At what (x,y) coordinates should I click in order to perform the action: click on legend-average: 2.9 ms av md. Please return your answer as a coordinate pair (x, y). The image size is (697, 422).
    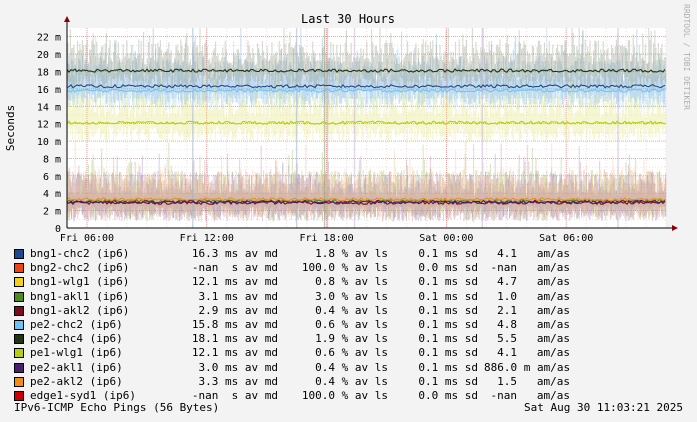
    Looking at the image, I should click on (238, 310).